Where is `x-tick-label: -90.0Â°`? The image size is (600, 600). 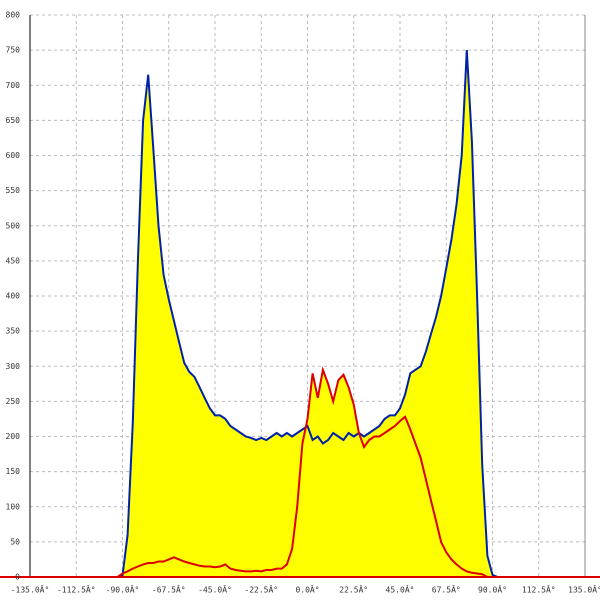
x-tick-label: -90.0Â° is located at coordinates (123, 589).